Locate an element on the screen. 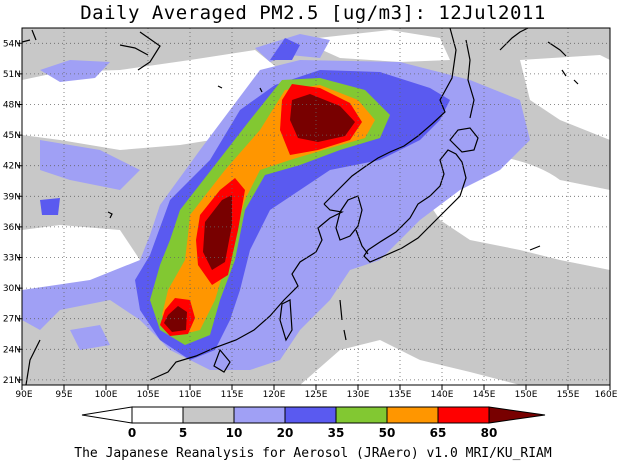  lon-tick-label: 105E is located at coordinates (148, 395).